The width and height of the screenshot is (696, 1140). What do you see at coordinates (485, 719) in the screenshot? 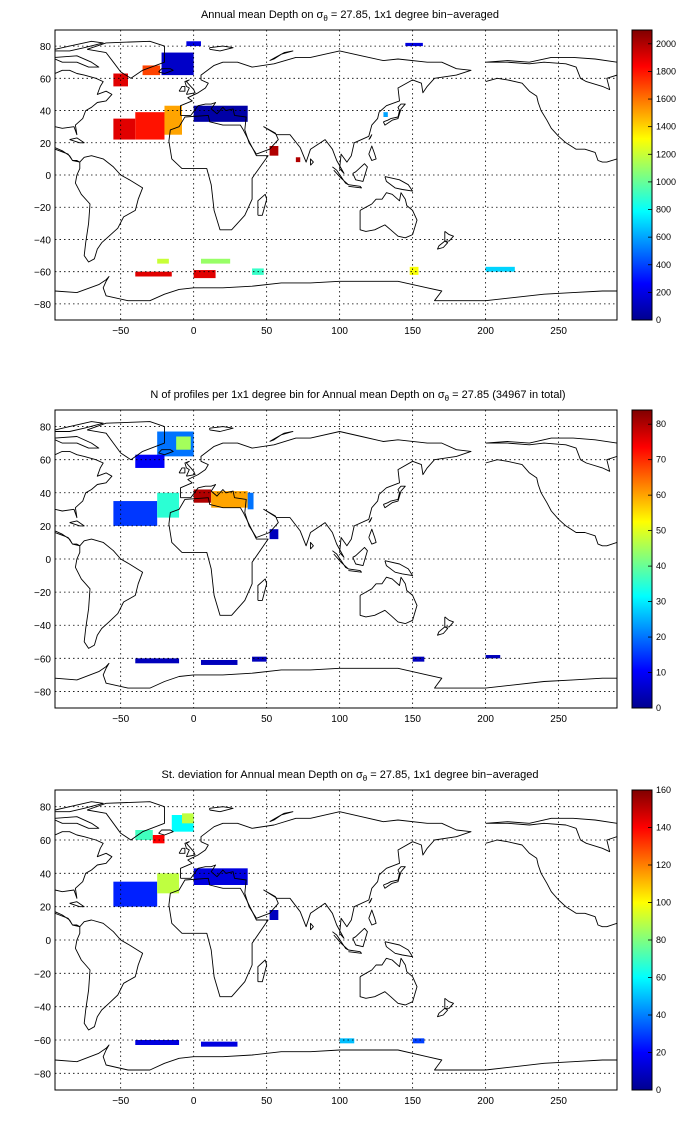
I see `x-tick-label: 200` at bounding box center [485, 719].